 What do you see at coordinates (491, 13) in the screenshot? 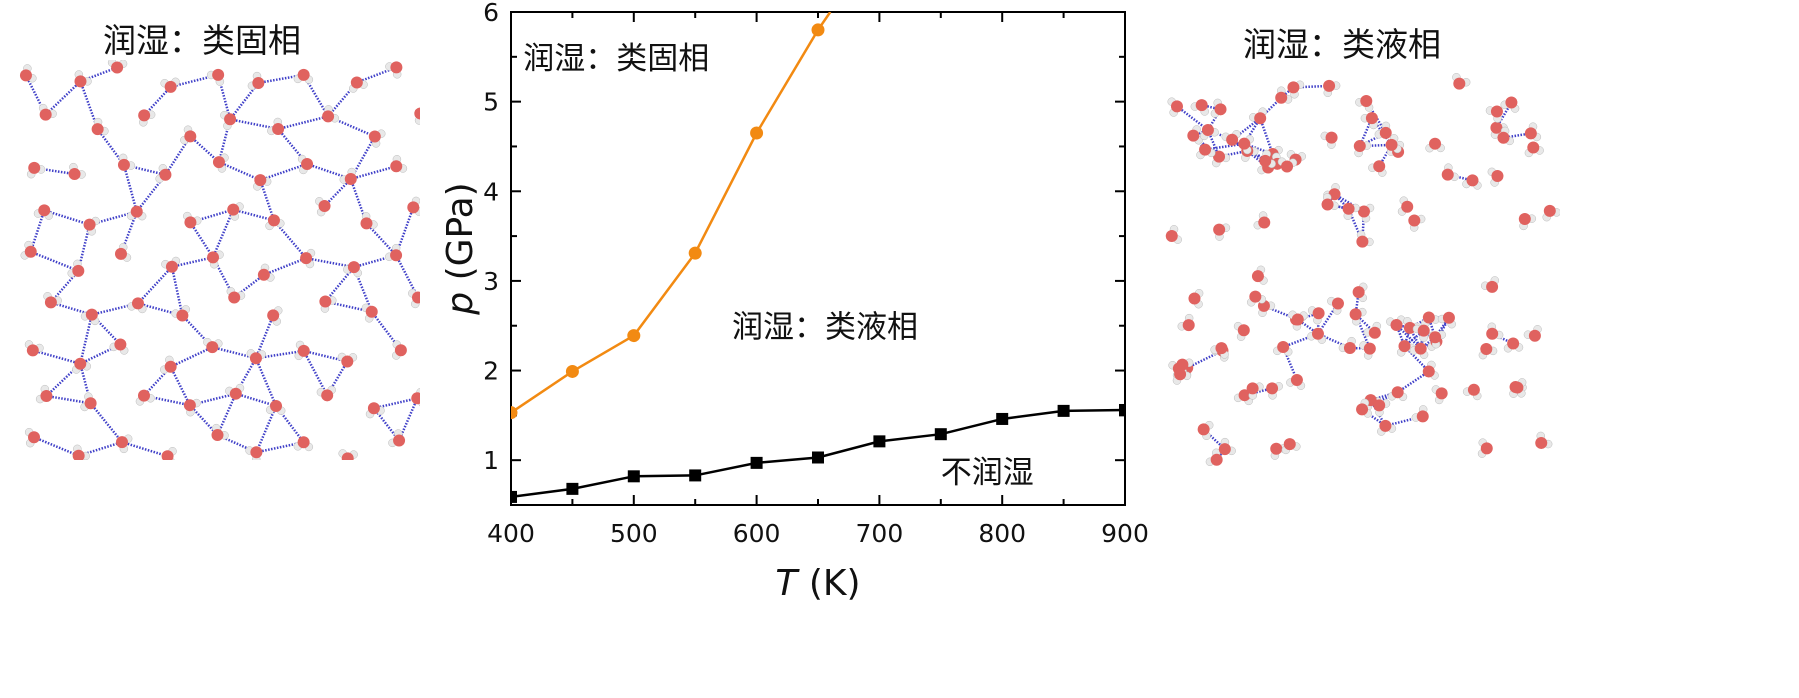
I see `y-tick-label: 6` at bounding box center [491, 13].